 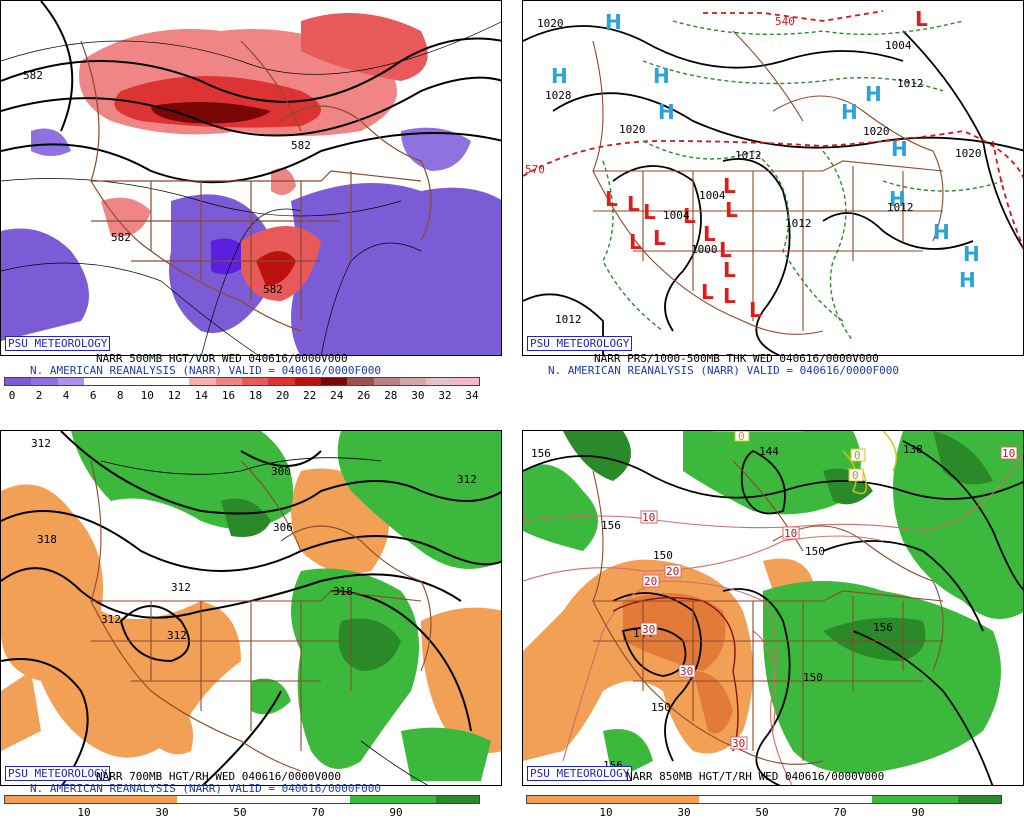 What do you see at coordinates (472, 395) in the screenshot?
I see `colorbar-tick-label: 34` at bounding box center [472, 395].